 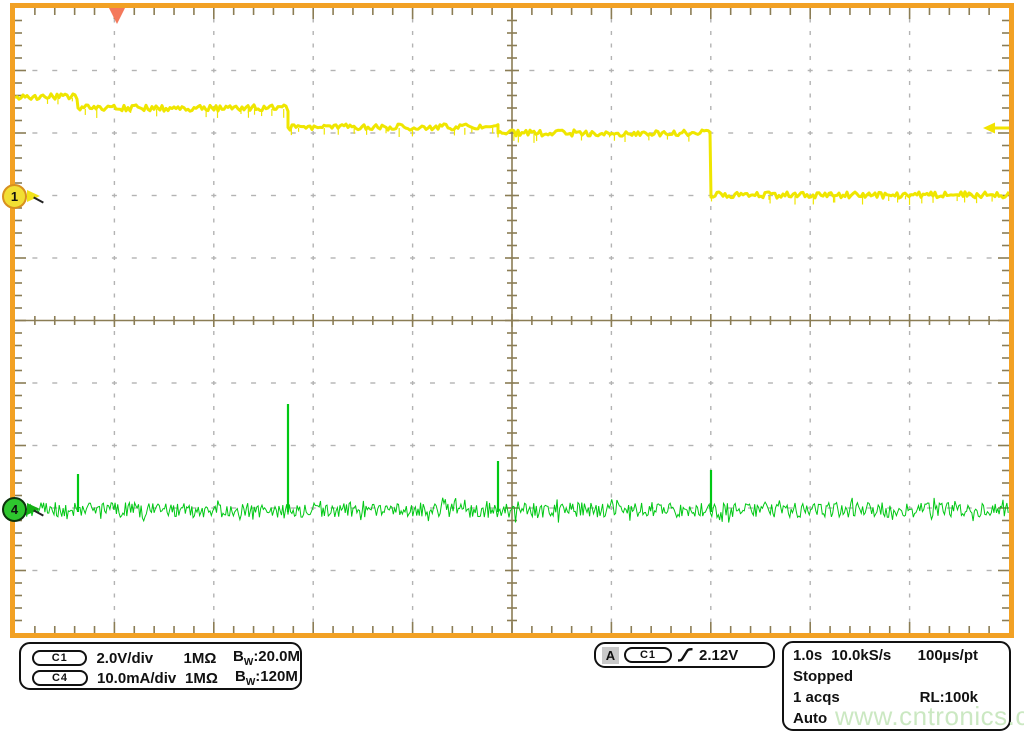 I want to click on channel-1-badge: C1, so click(x=60, y=658).